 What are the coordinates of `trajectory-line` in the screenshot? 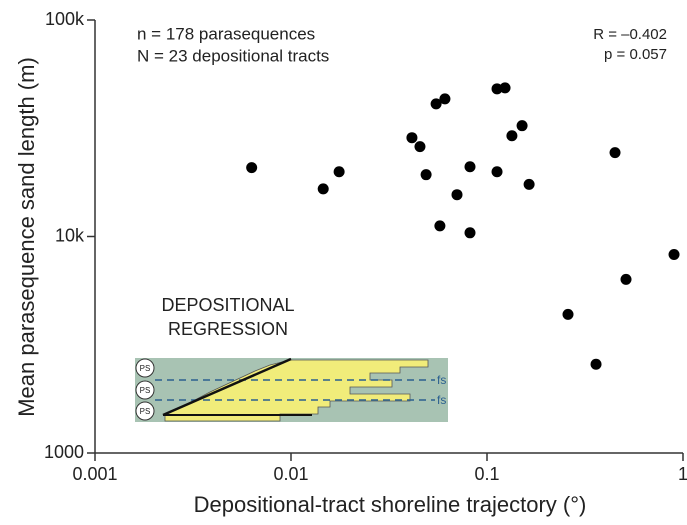 It's located at (227, 387).